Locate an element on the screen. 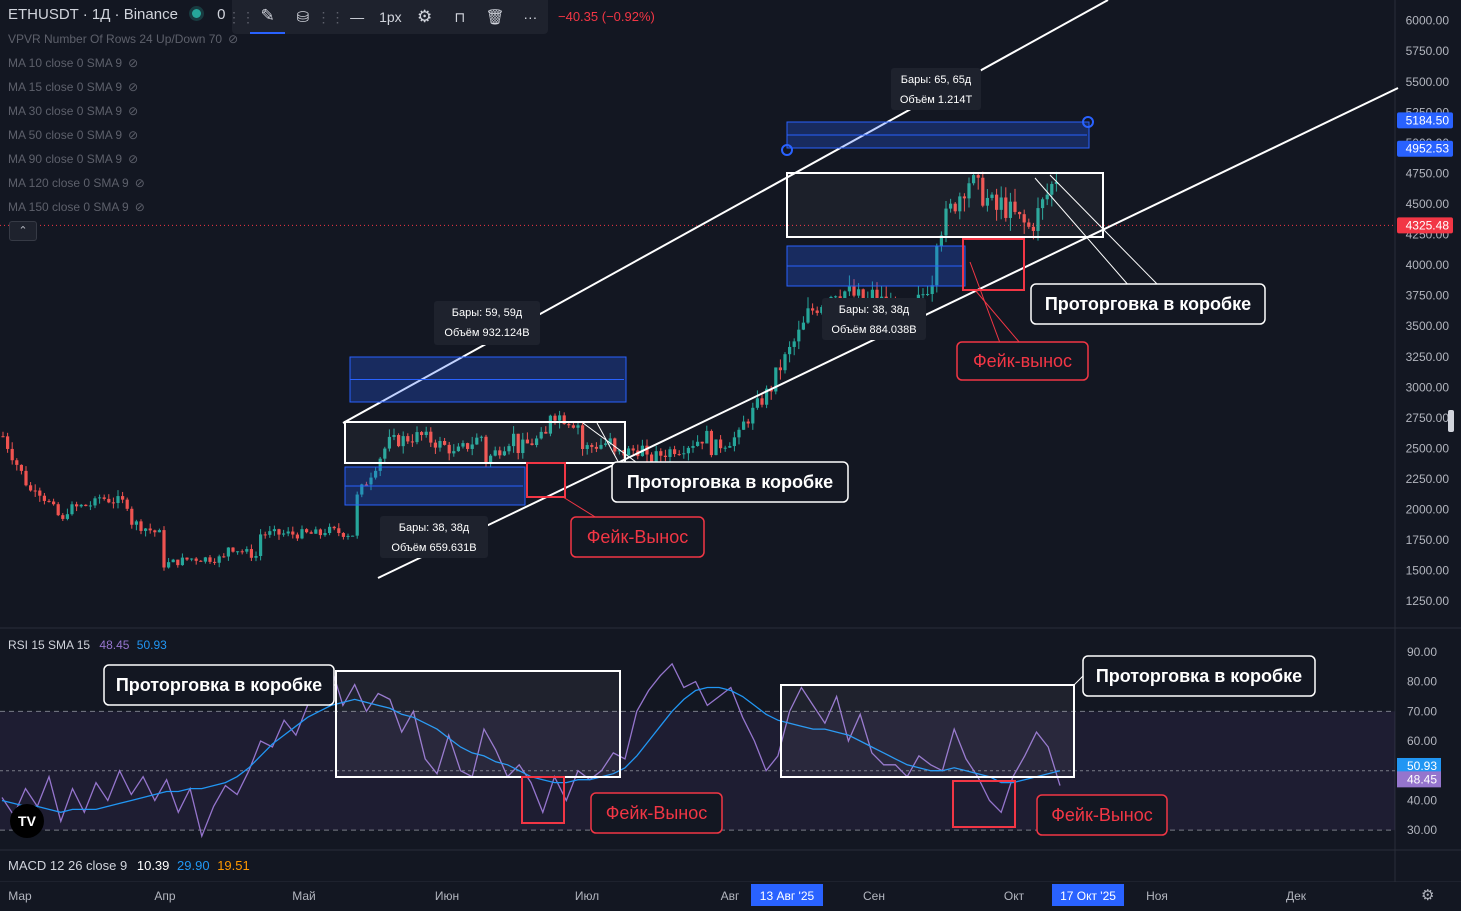 Image resolution: width=1461 pixels, height=911 pixels. price-tick-label: 4500.00 is located at coordinates (1428, 204).